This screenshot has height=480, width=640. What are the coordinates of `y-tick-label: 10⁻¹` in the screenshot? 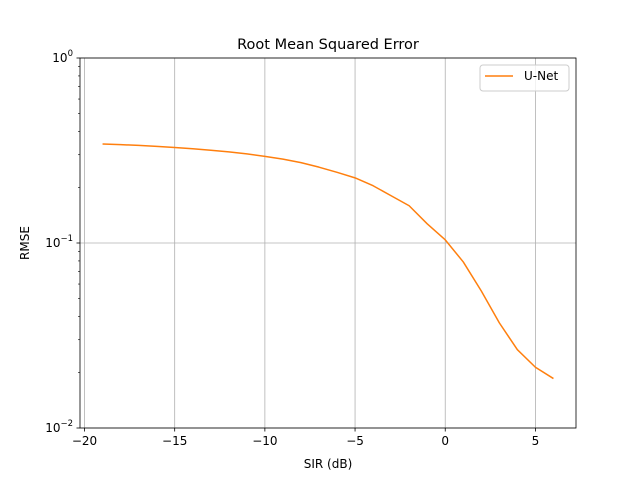 It's located at (59, 242).